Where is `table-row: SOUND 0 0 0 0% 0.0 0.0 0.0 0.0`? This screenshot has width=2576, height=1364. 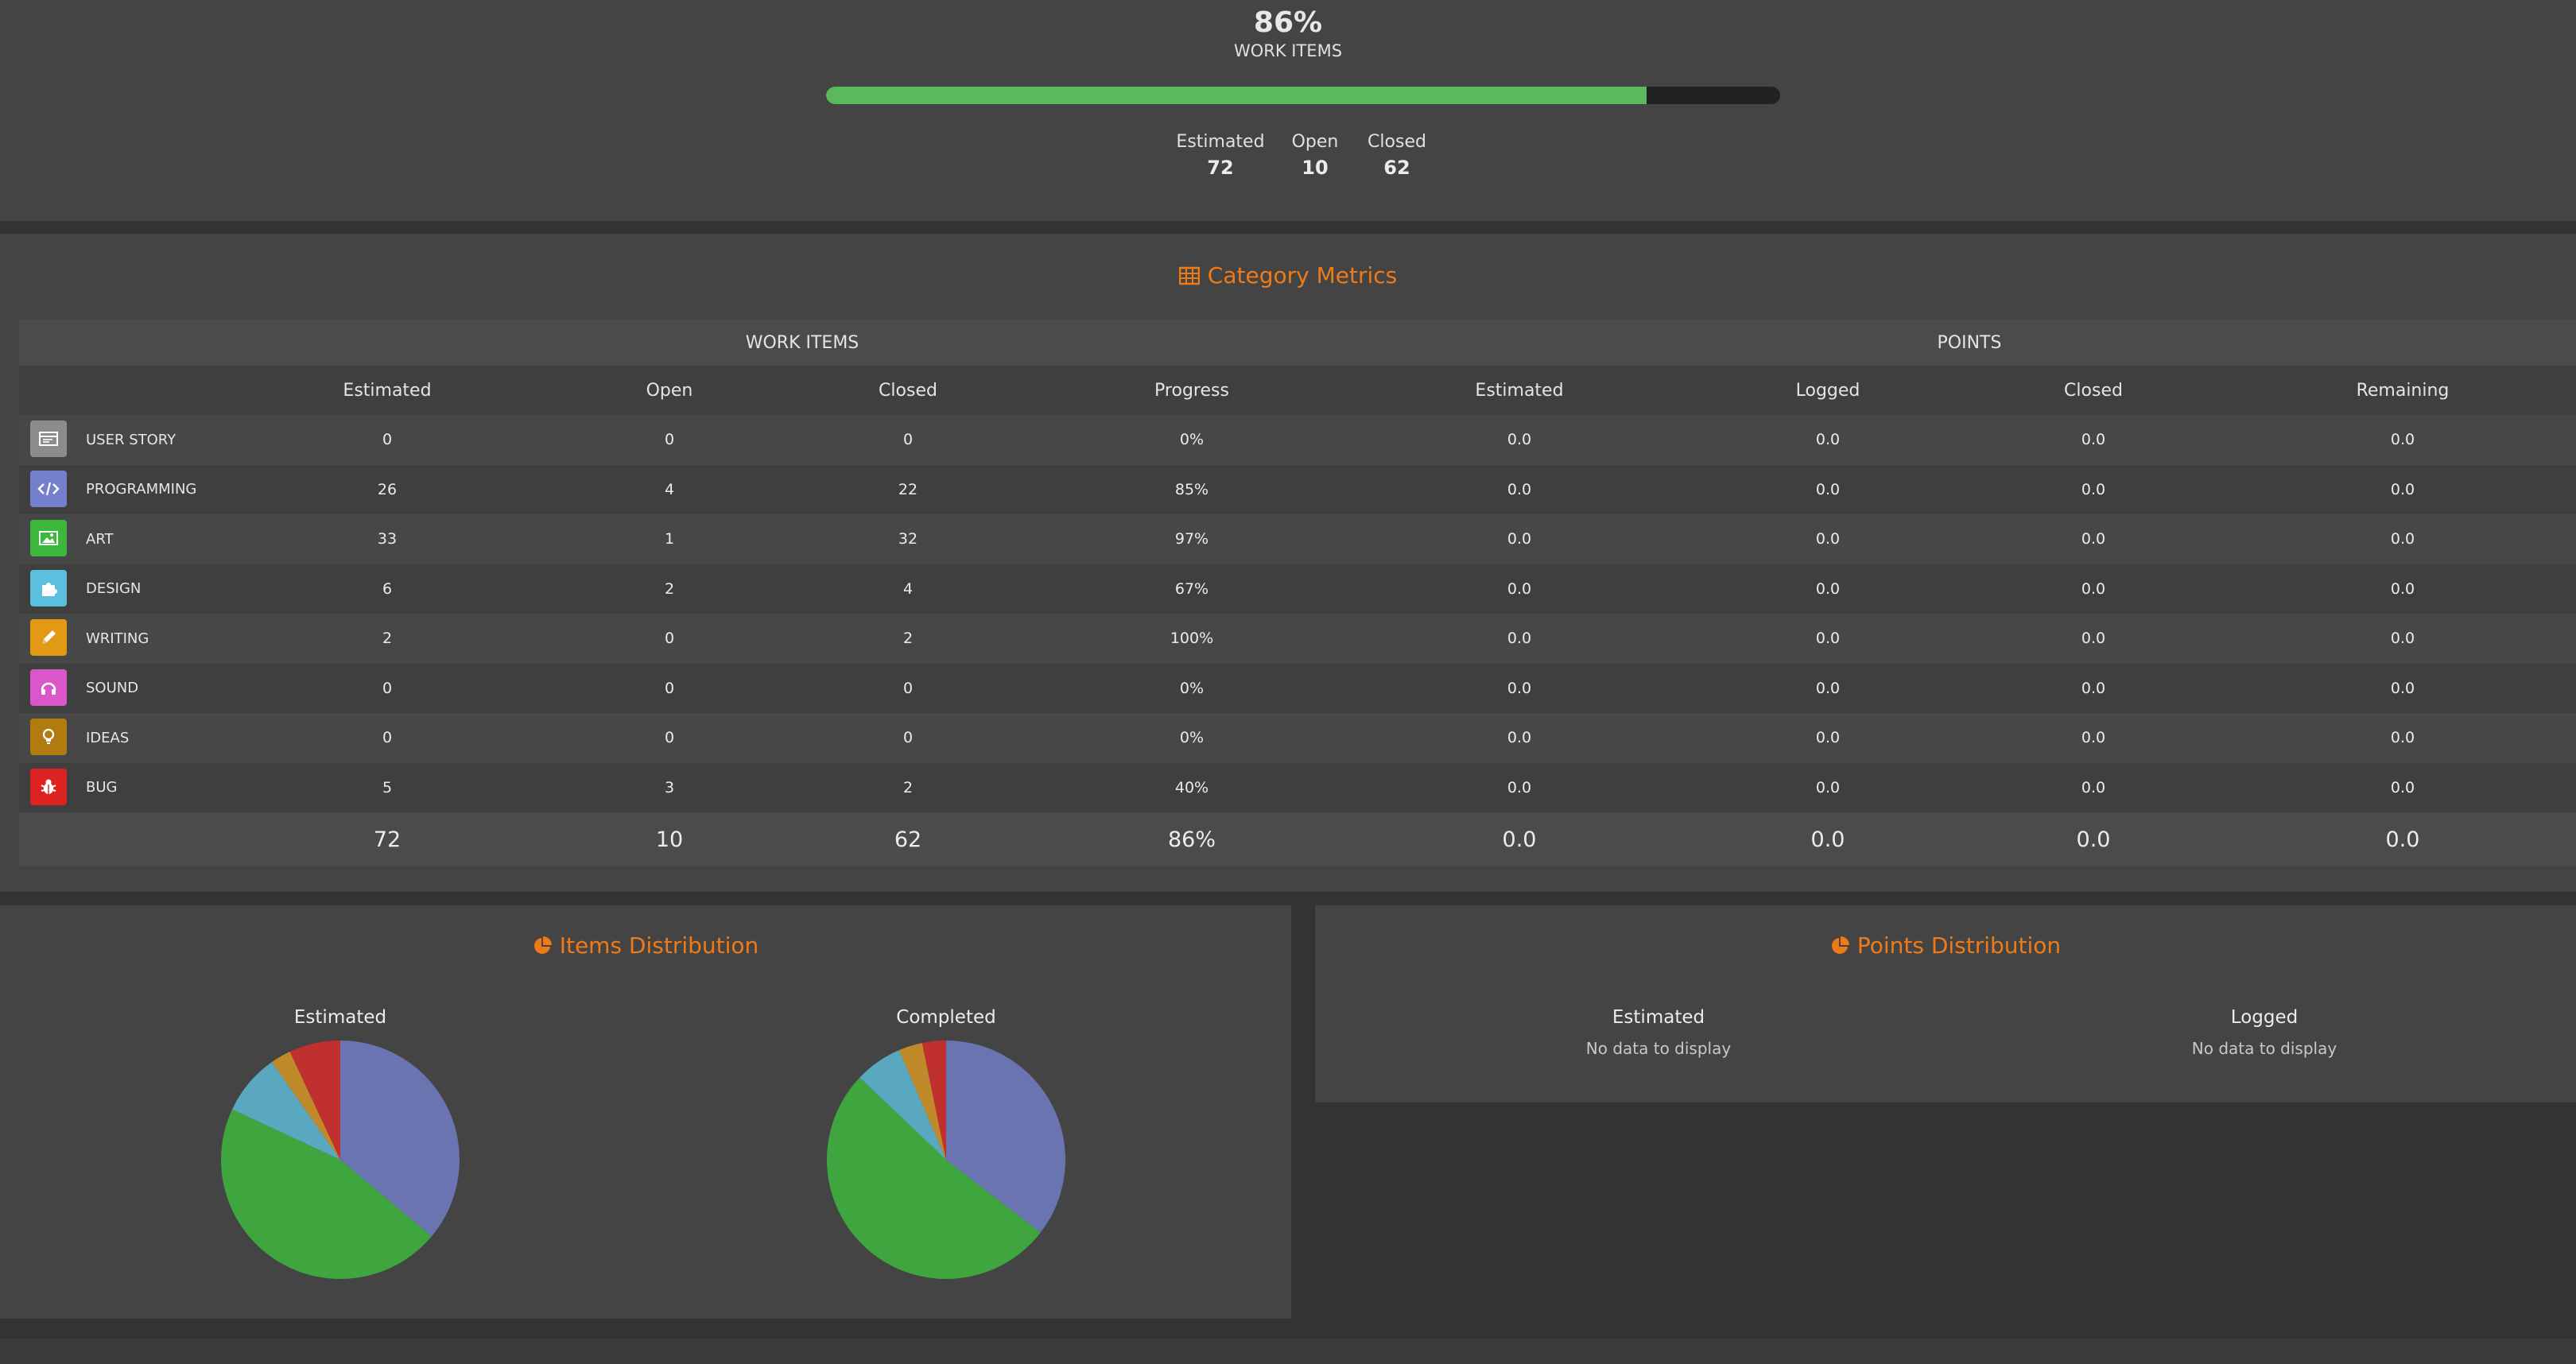
table-row: SOUND 0 0 0 0% 0.0 0.0 0.0 0.0 is located at coordinates (1297, 688).